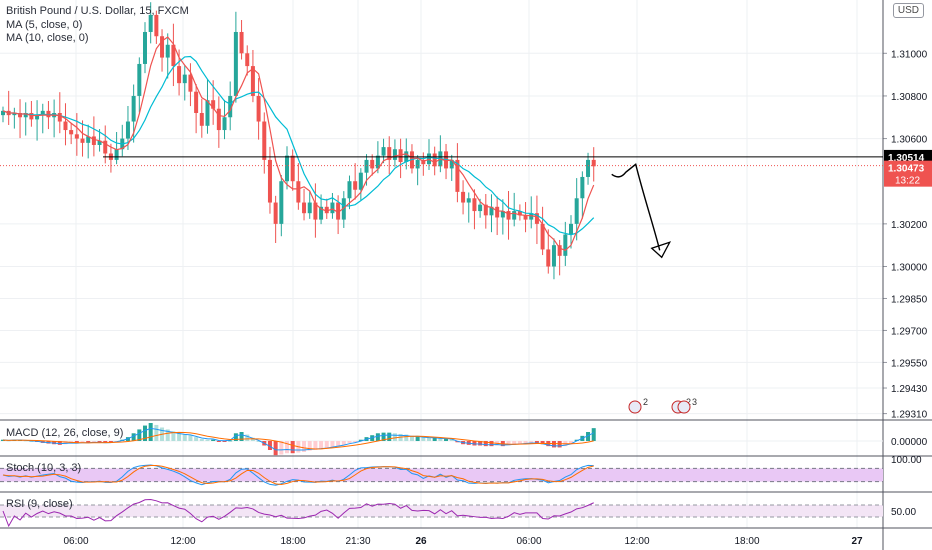 The image size is (932, 550). What do you see at coordinates (44, 468) in the screenshot?
I see `stoch-label: Stoch (10, 3, 3)` at bounding box center [44, 468].